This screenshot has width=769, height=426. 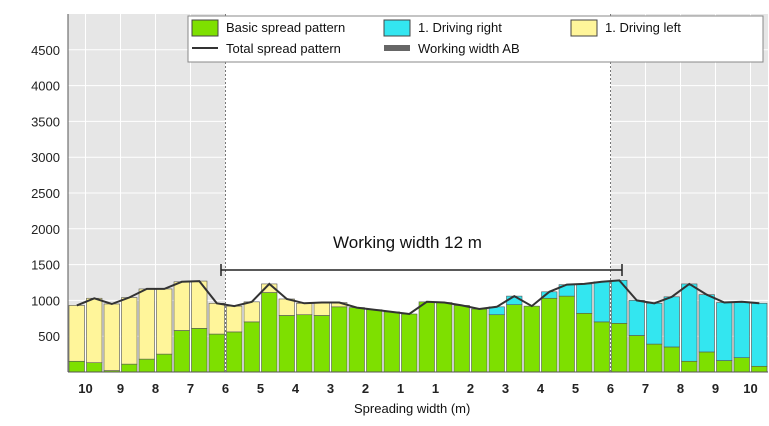 What do you see at coordinates (460, 27) in the screenshot?
I see `legend-label-right: 1. Driving right` at bounding box center [460, 27].